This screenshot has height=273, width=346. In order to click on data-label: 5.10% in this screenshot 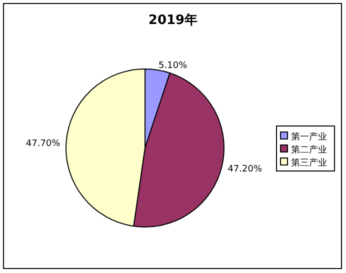, I will do `click(173, 66)`.